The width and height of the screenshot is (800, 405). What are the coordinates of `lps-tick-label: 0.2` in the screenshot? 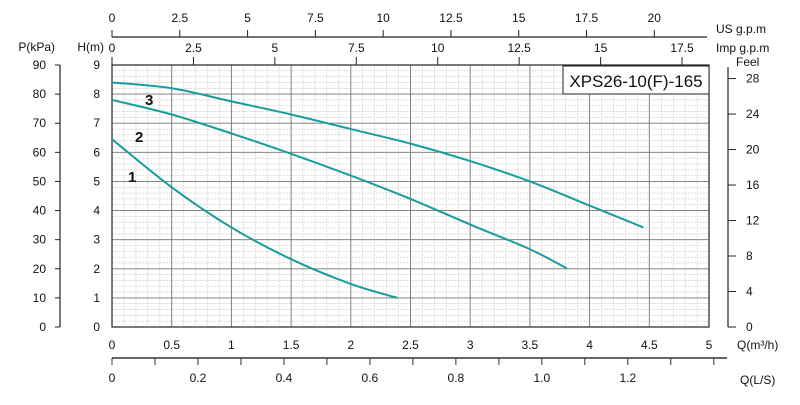 It's located at (198, 378).